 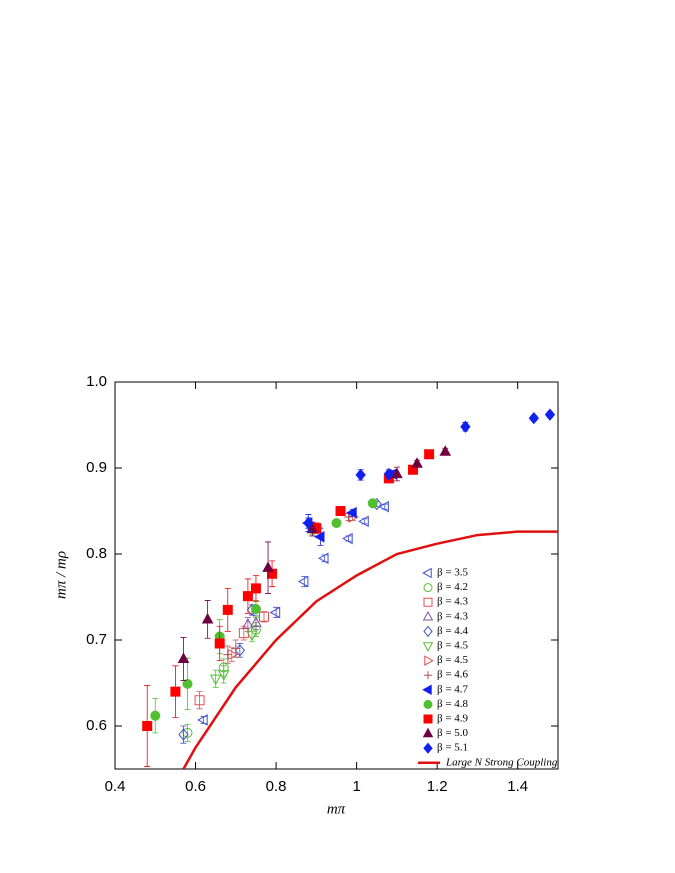 What do you see at coordinates (115, 786) in the screenshot?
I see `x-tick-label: 0.4` at bounding box center [115, 786].